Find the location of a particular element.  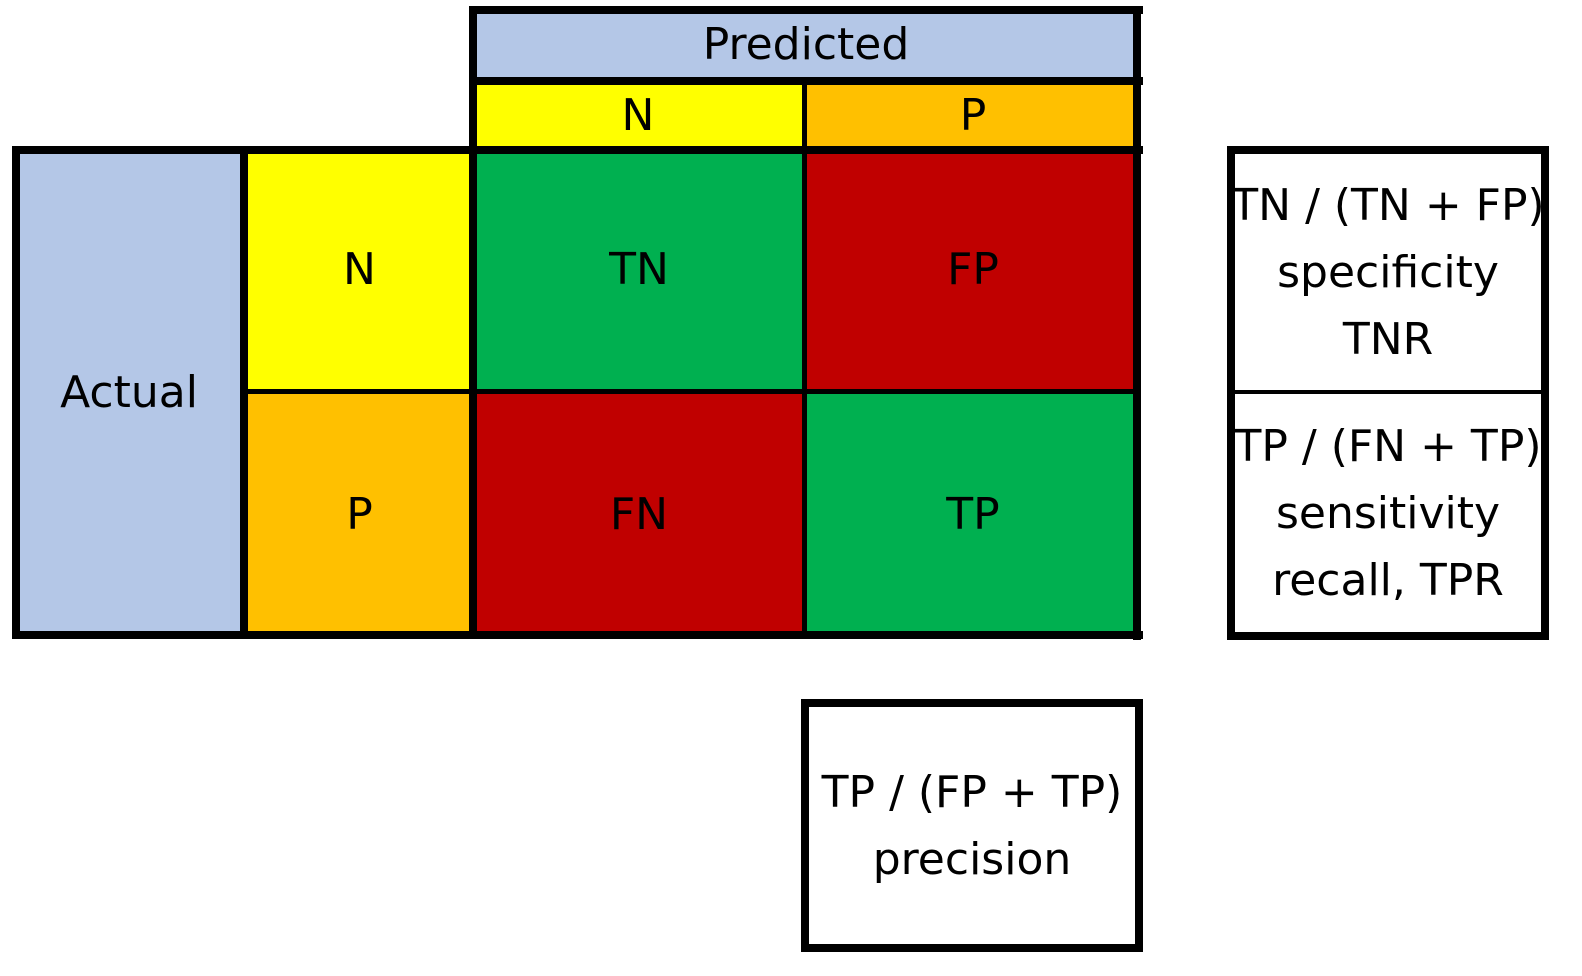

sensitivity-box: TP / (FN + TP) sensitivity recall, TPR is located at coordinates (1388, 515).